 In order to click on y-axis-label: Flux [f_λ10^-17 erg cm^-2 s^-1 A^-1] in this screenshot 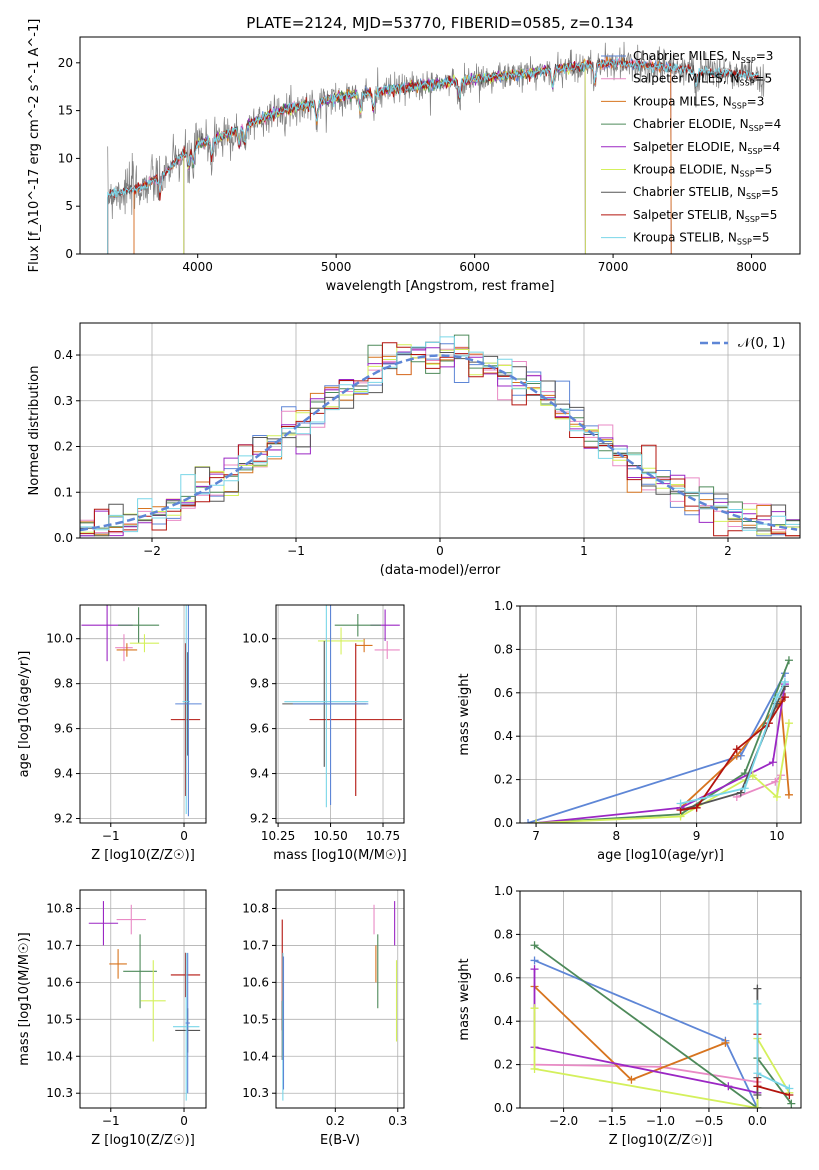, I will do `click(34, 146)`.